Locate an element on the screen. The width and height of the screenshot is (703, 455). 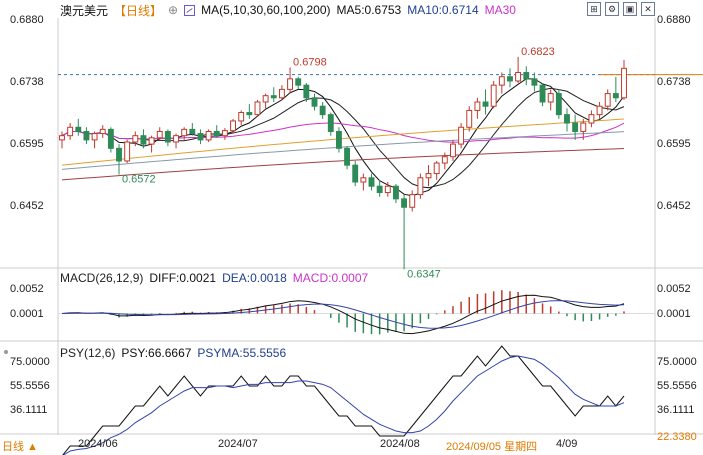
psy-value: PSY:66.6667 is located at coordinates (156, 353).